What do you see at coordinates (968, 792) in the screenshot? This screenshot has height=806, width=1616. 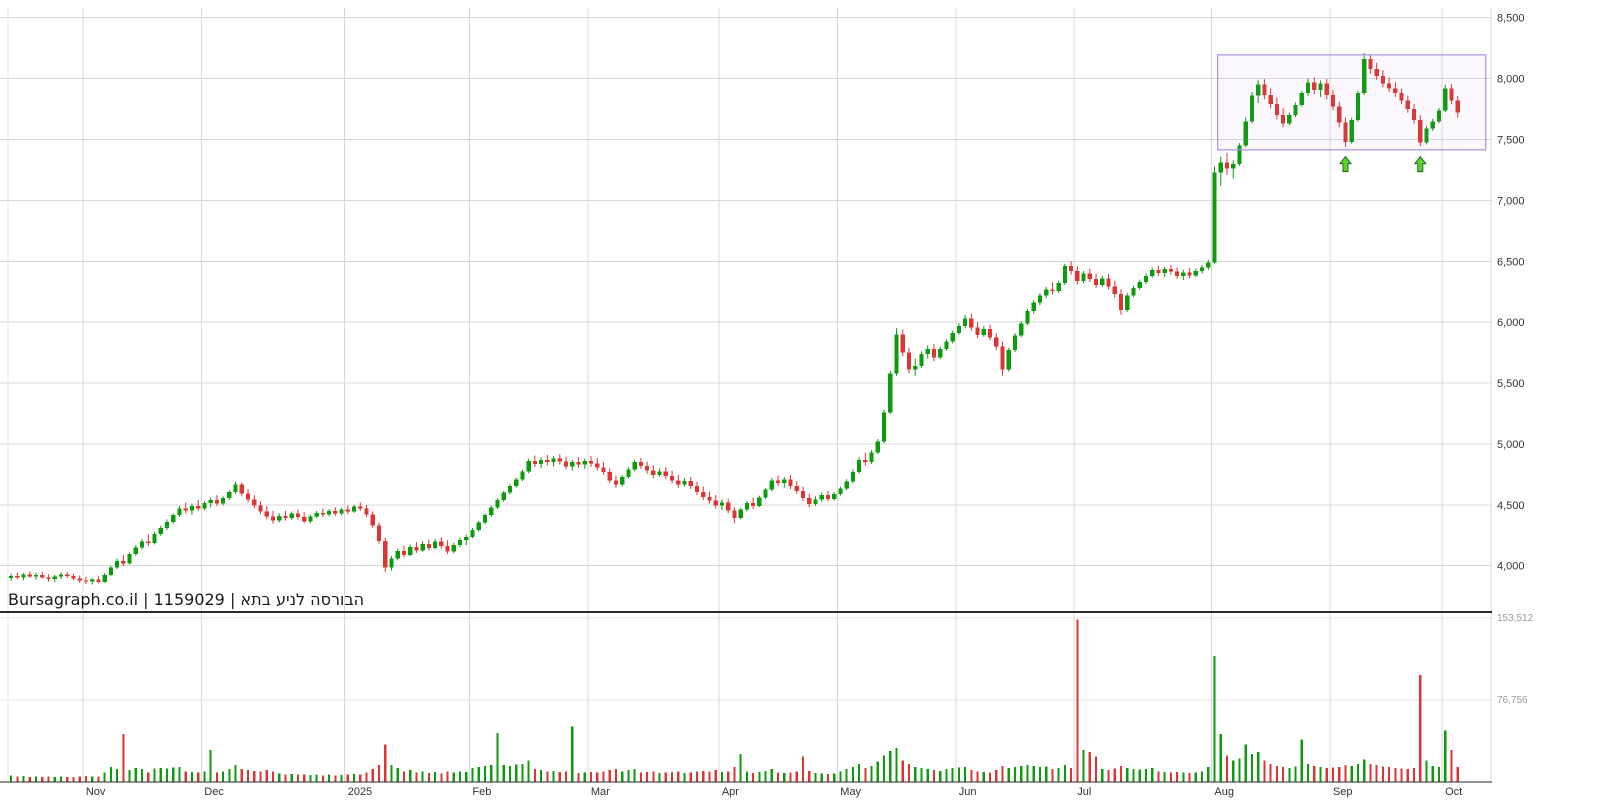 I see `x-axis-label: Jun` at bounding box center [968, 792].